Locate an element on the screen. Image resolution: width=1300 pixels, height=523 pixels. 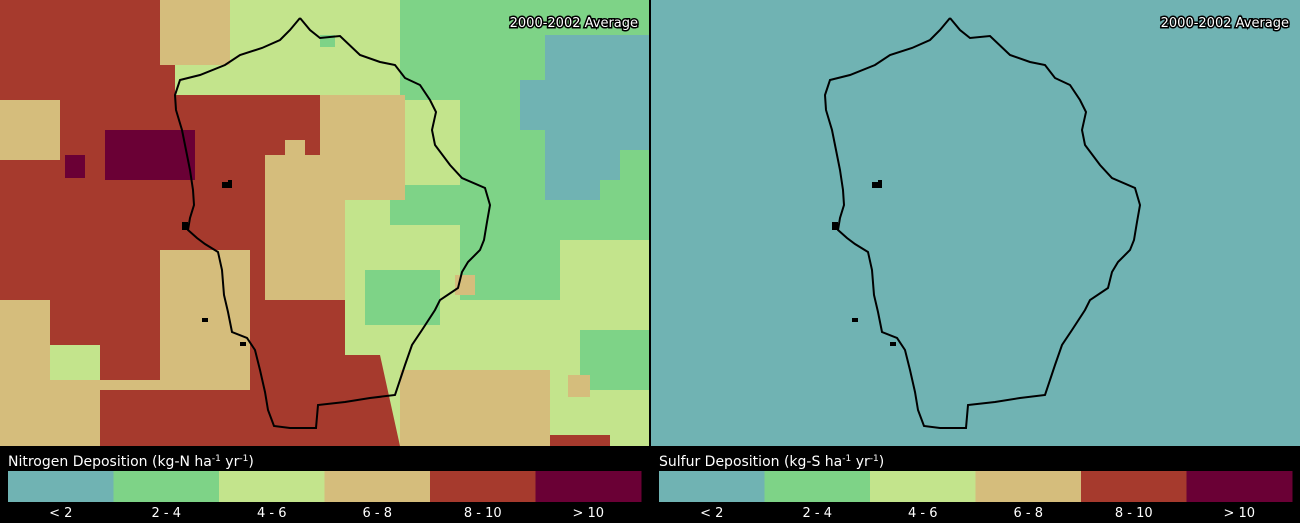
title-part: Sulfur Deposition (kg-S ha is located at coordinates (750, 462).